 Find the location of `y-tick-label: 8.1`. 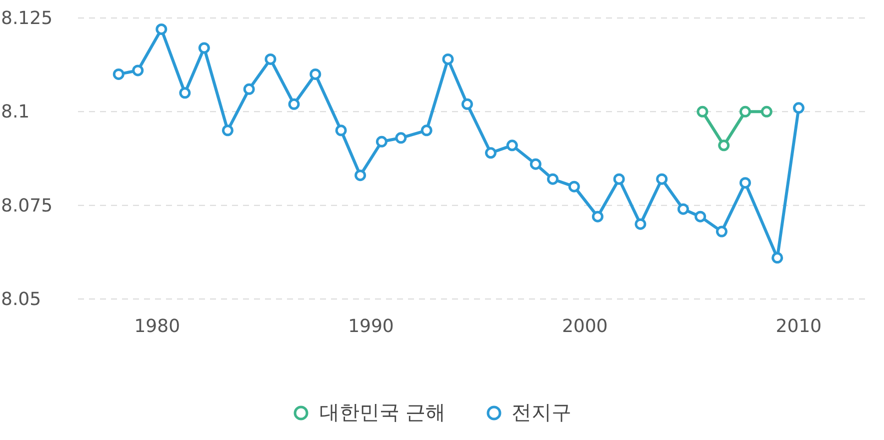

y-tick-label: 8.1 is located at coordinates (15, 112).